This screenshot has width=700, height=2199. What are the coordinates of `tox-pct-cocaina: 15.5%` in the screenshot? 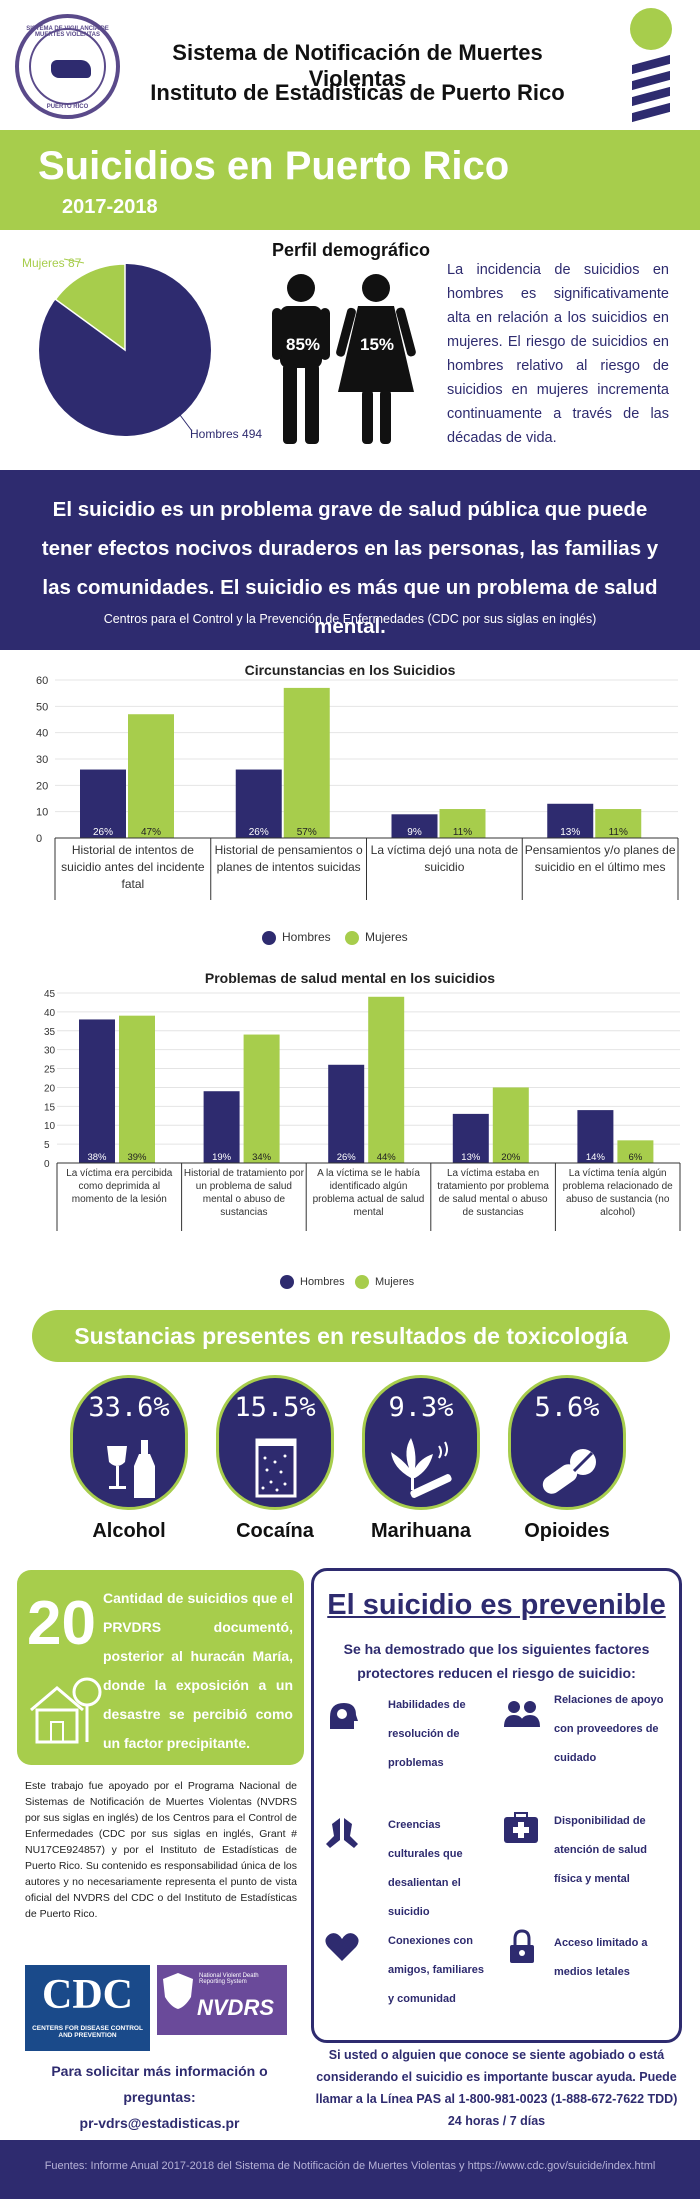 It's located at (275, 1407).